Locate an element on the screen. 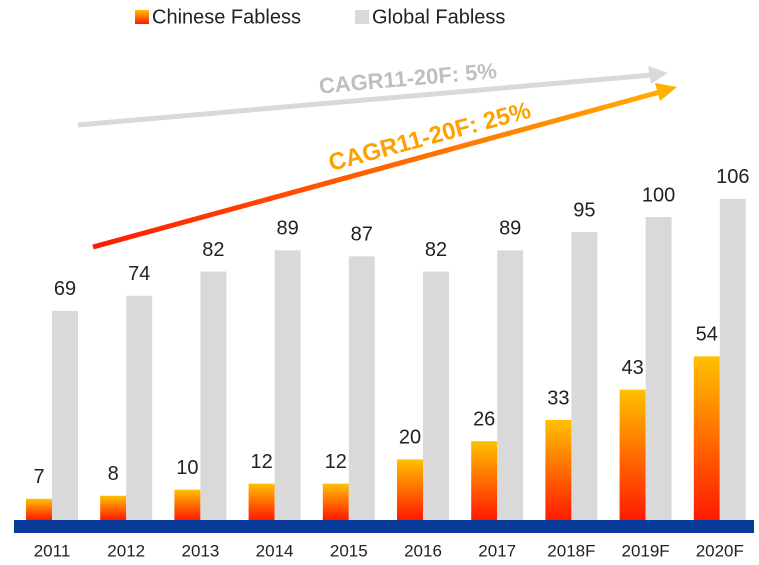 This screenshot has height=565, width=759. data-label: 95 is located at coordinates (584, 210).